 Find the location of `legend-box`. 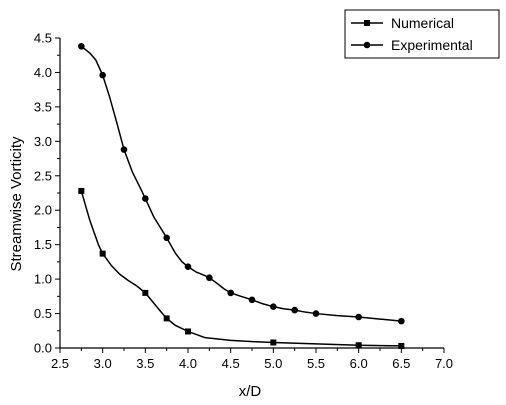

legend-box is located at coordinates (422, 34).